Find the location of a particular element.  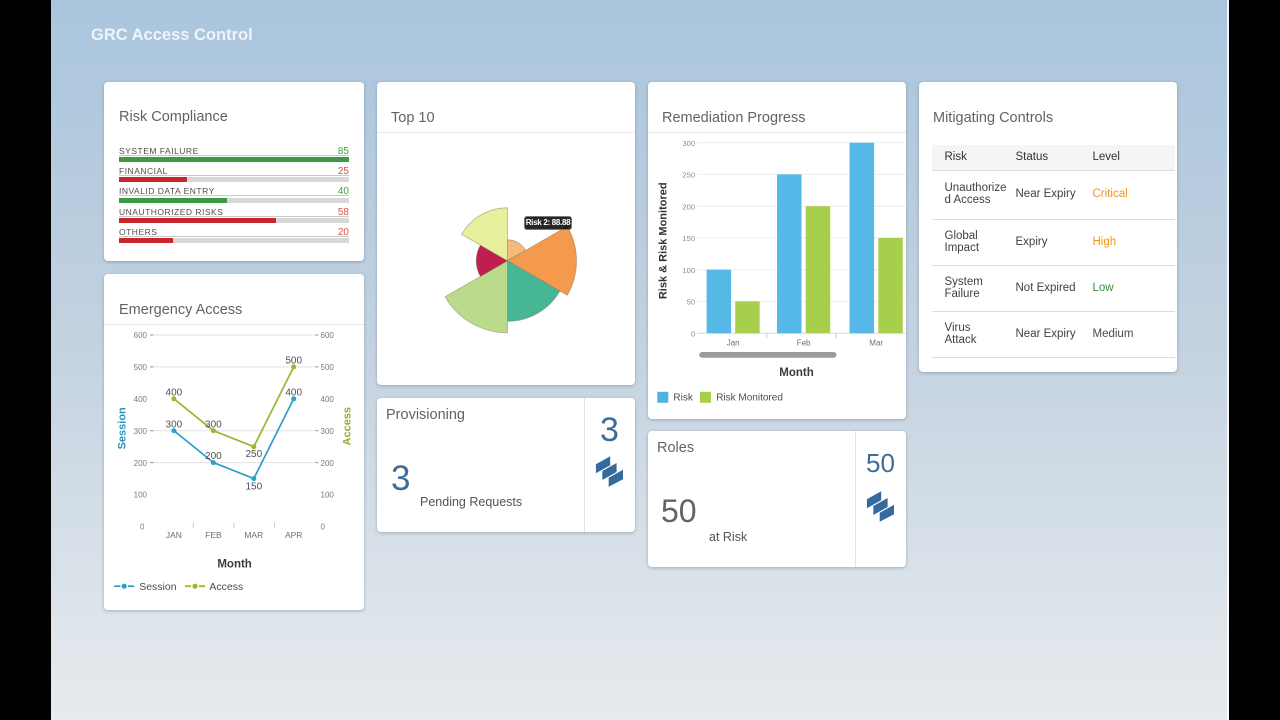

svg-text: Risk is located at coordinates (683, 398).